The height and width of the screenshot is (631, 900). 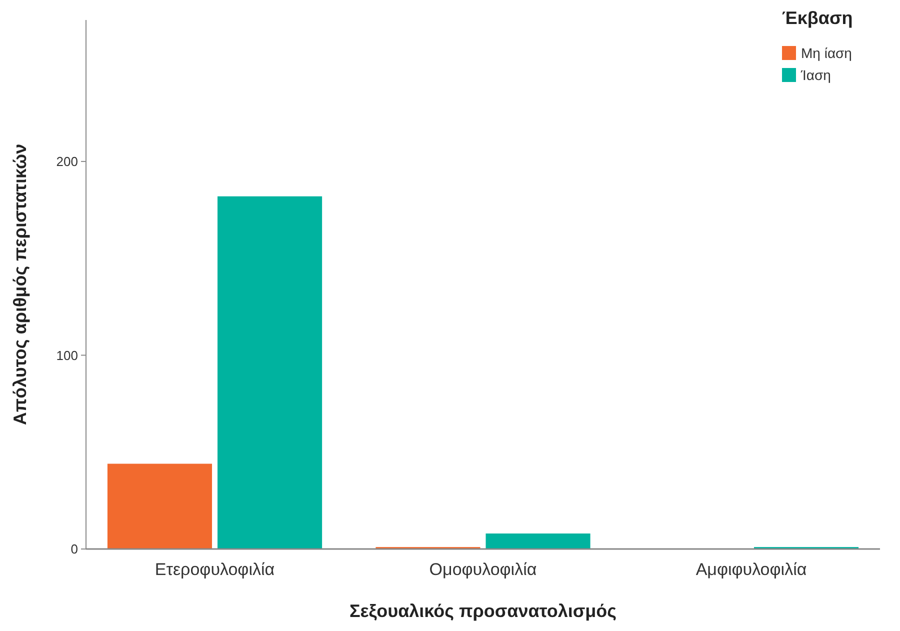 I want to click on y-tick-label: 100, so click(x=67, y=355).